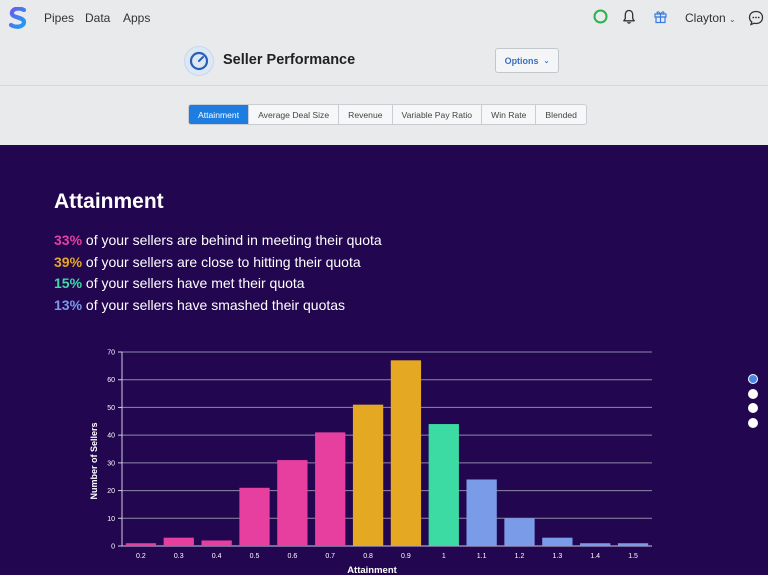  Describe the element at coordinates (195, 283) in the screenshot. I see `stat-text: of your sellers have met their quota` at that location.